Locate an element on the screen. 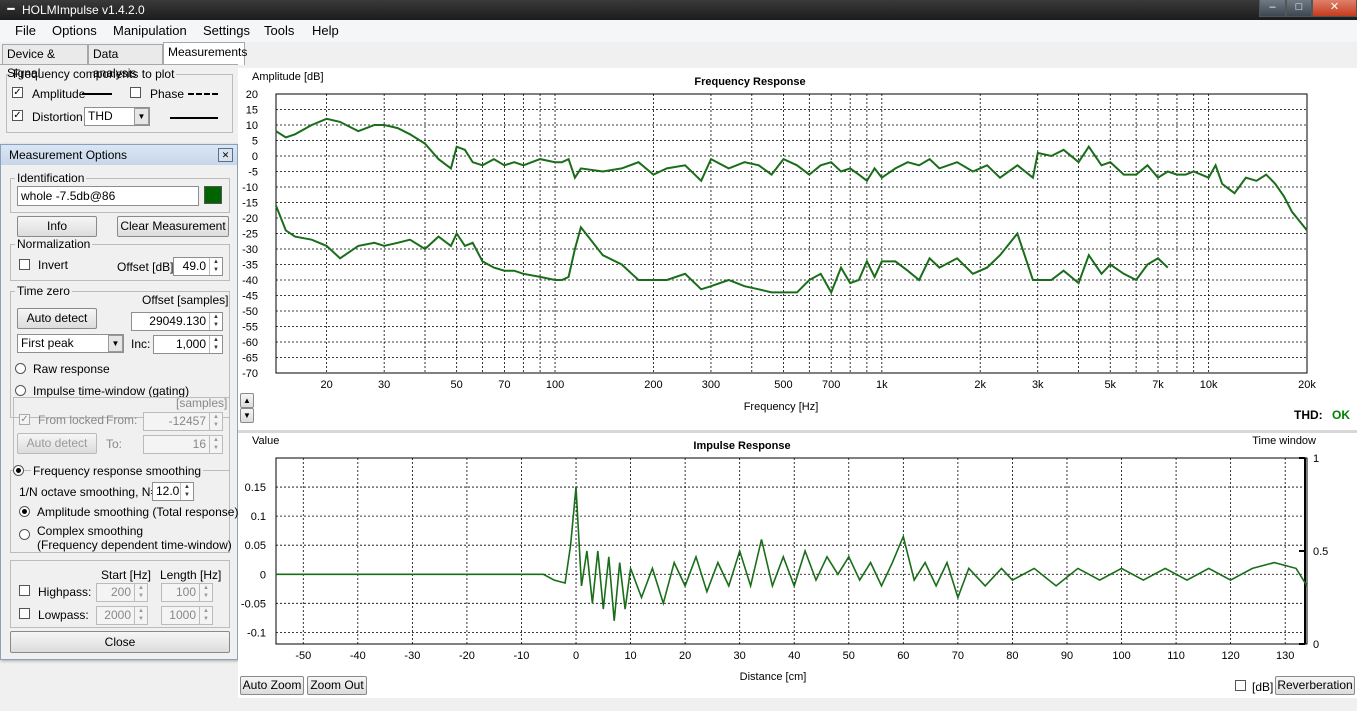 The height and width of the screenshot is (711, 1357). zoom-out-button: Zoom Out is located at coordinates (337, 685).